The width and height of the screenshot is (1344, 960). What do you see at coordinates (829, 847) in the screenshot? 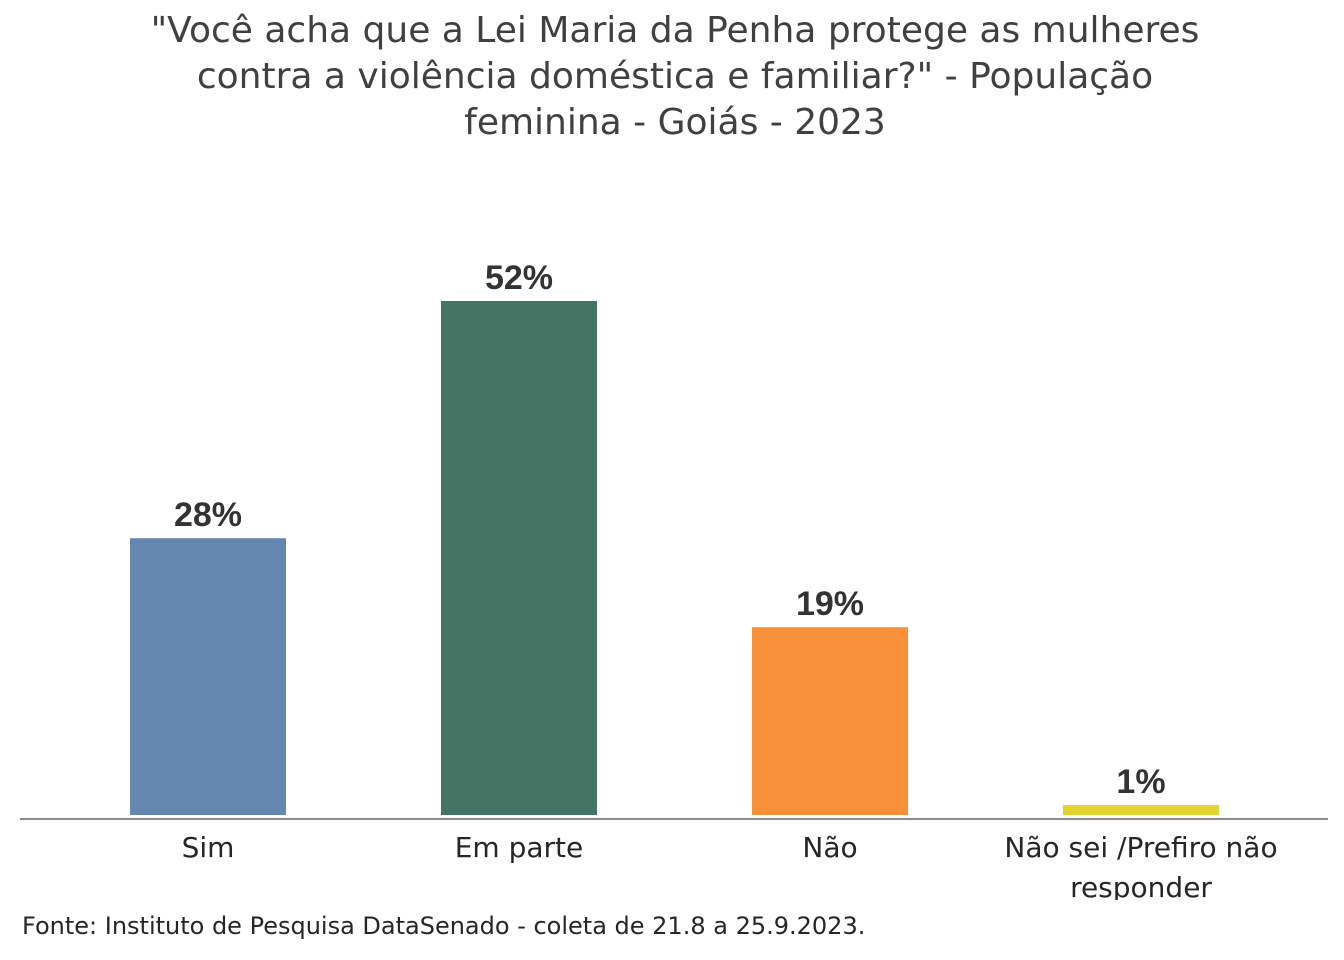
I see `x-tick-label: Não` at bounding box center [829, 847].